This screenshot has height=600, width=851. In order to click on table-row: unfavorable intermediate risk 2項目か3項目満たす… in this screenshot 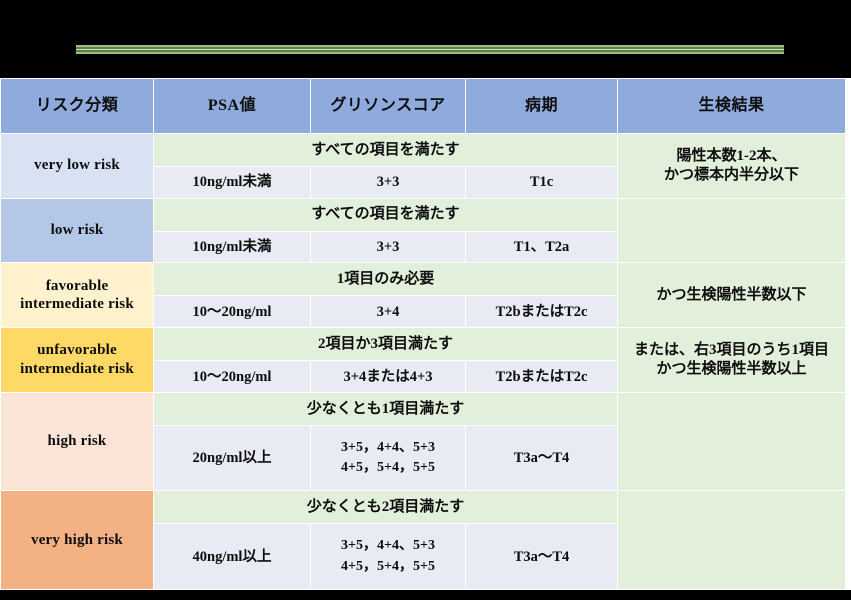, I will do `click(423, 360)`.